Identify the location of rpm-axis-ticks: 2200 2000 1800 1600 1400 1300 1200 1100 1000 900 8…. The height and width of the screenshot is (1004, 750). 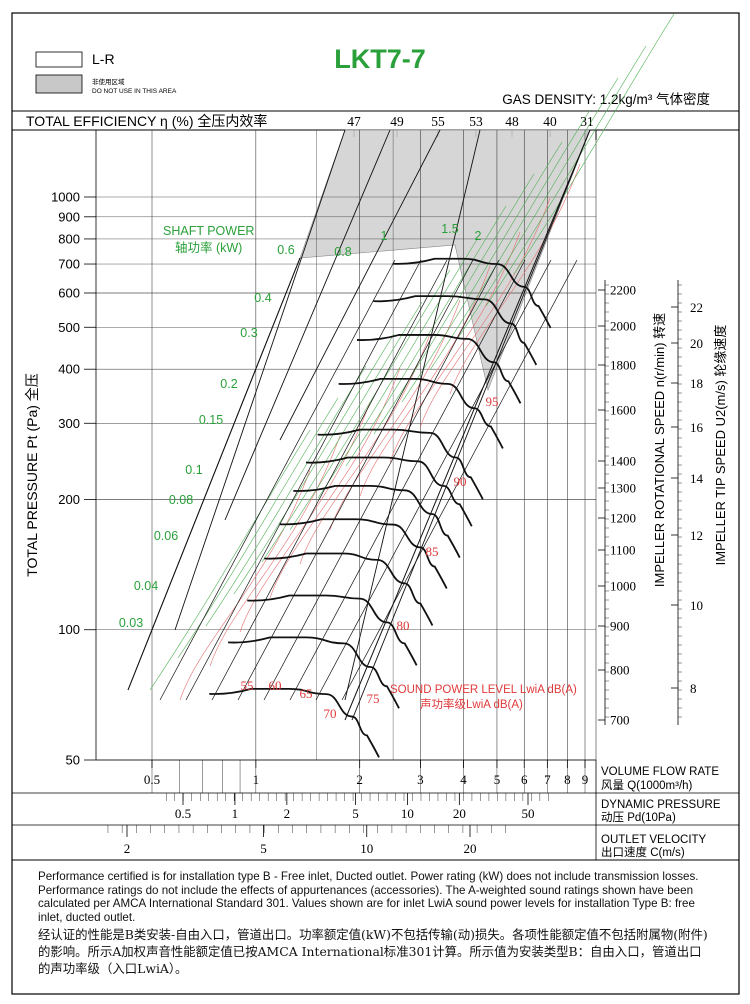
(617, 505).